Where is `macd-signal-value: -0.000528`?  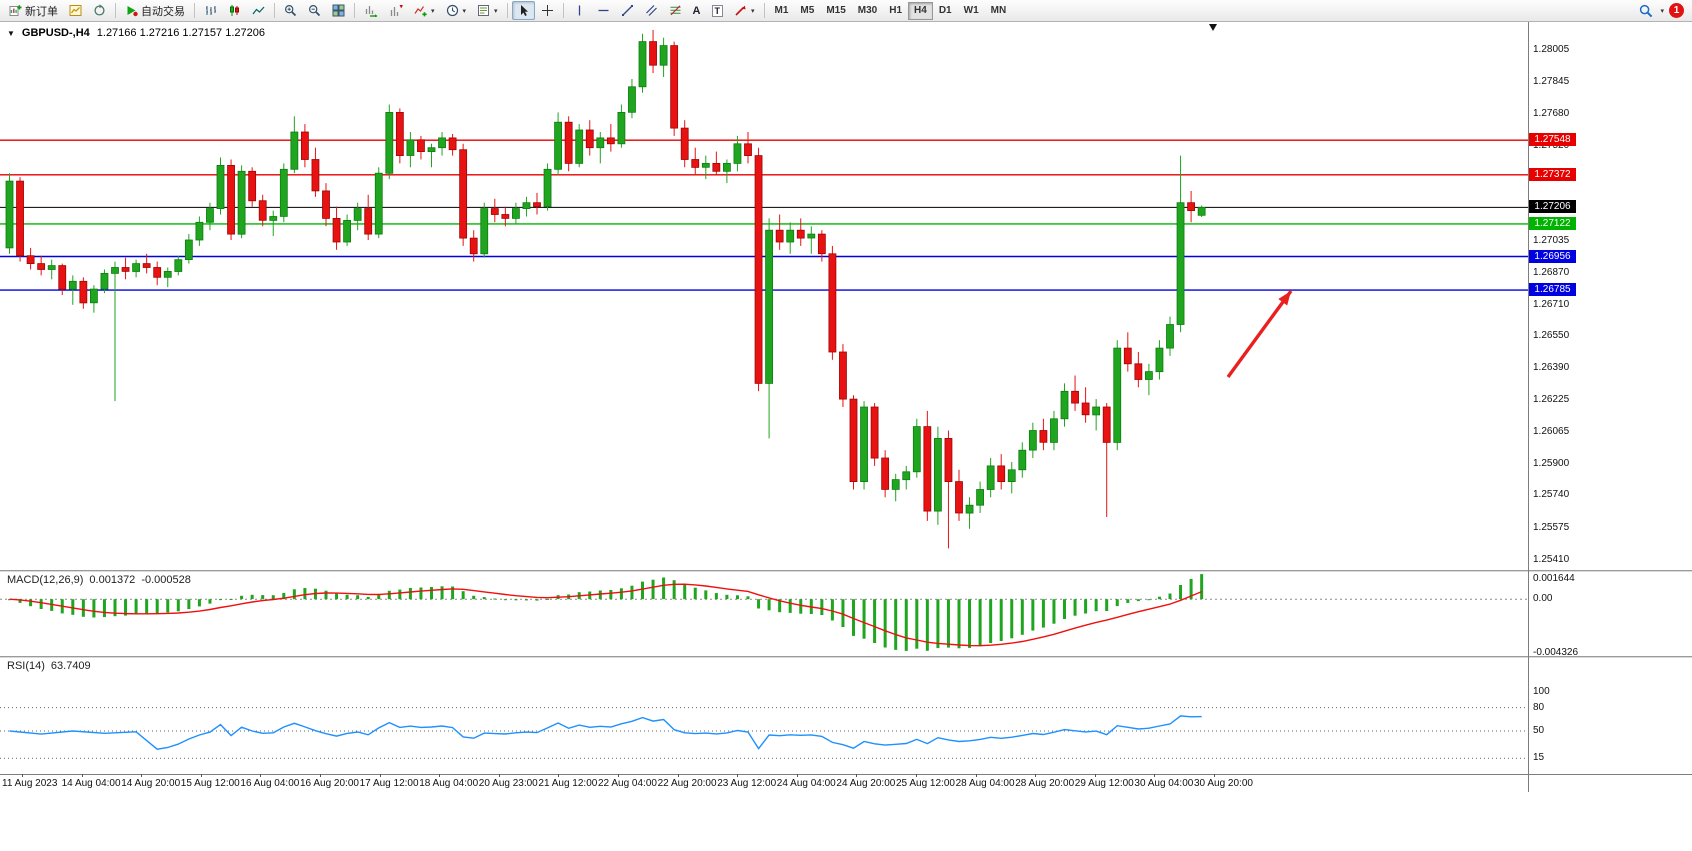 macd-signal-value: -0.000528 is located at coordinates (166, 580).